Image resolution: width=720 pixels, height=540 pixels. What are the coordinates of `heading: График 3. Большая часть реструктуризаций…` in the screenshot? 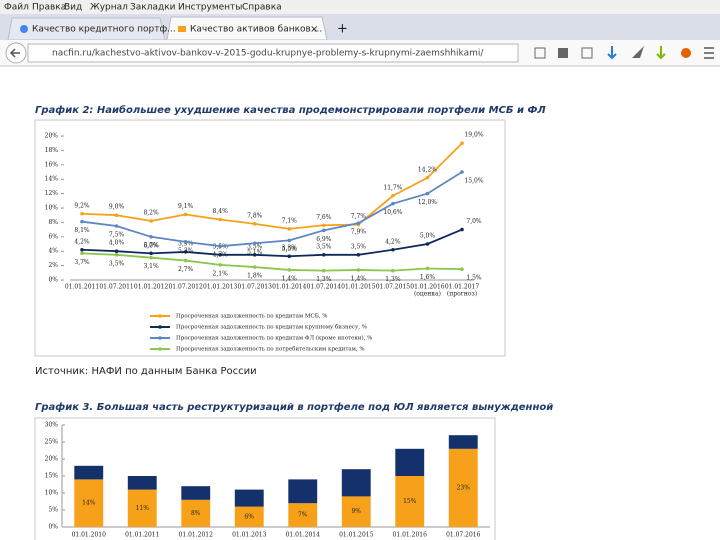 It's located at (294, 407).